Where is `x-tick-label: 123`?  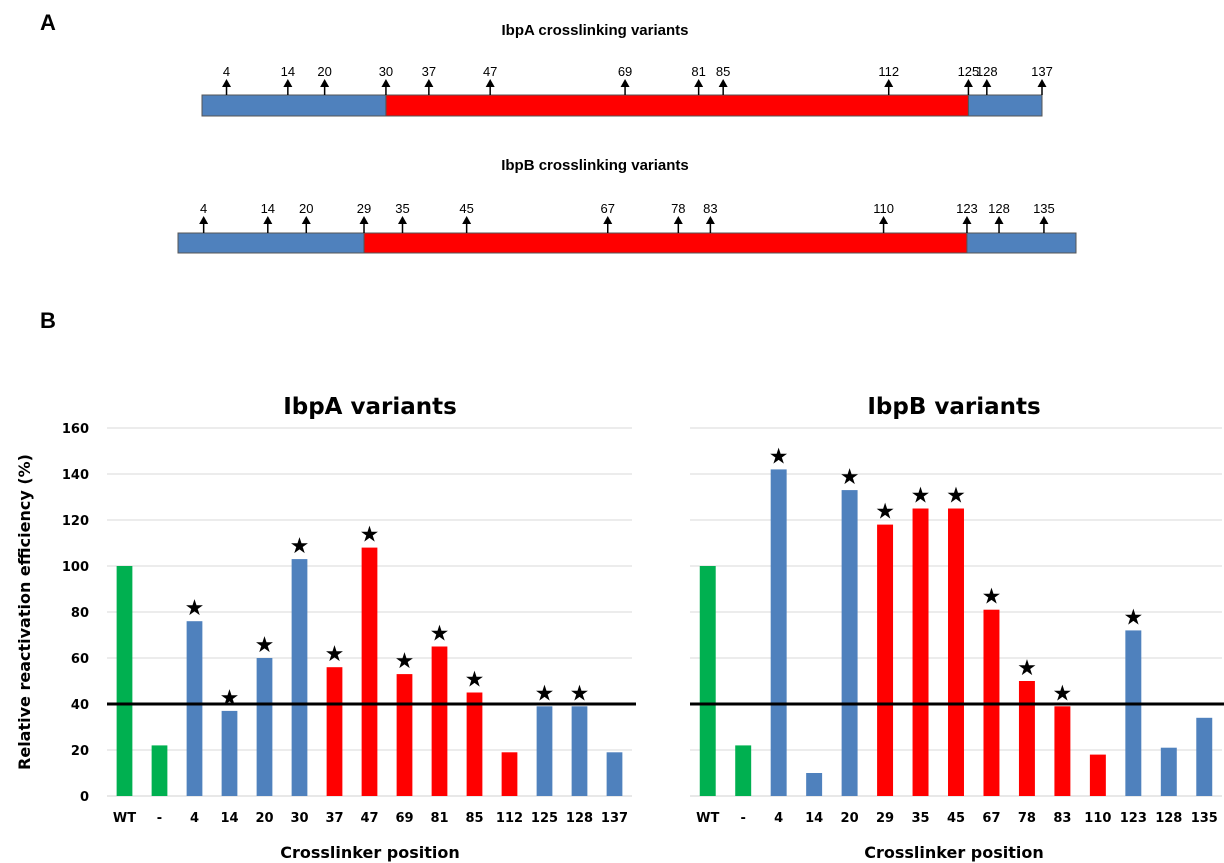 x-tick-label: 123 is located at coordinates (1133, 818).